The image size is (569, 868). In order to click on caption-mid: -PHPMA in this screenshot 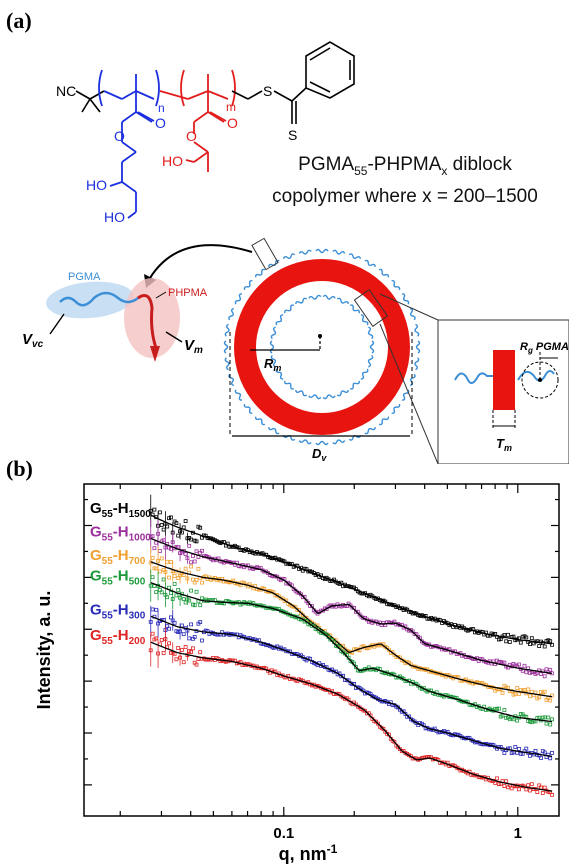, I will do `click(404, 164)`.